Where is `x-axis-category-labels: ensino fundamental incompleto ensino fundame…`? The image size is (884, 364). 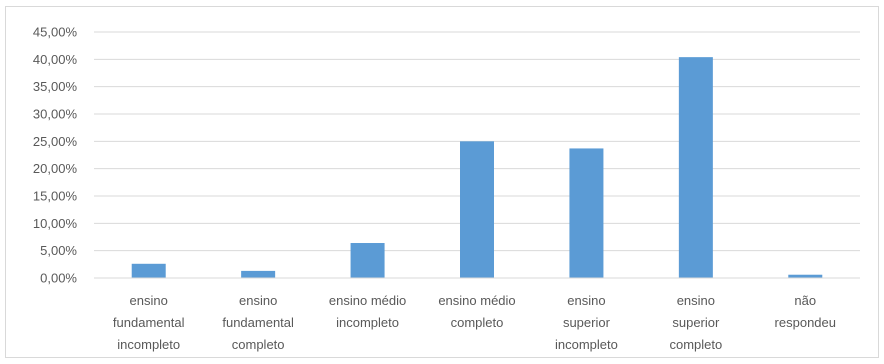 x-axis-category-labels: ensino fundamental incompleto ensino fundame… is located at coordinates (474, 322).